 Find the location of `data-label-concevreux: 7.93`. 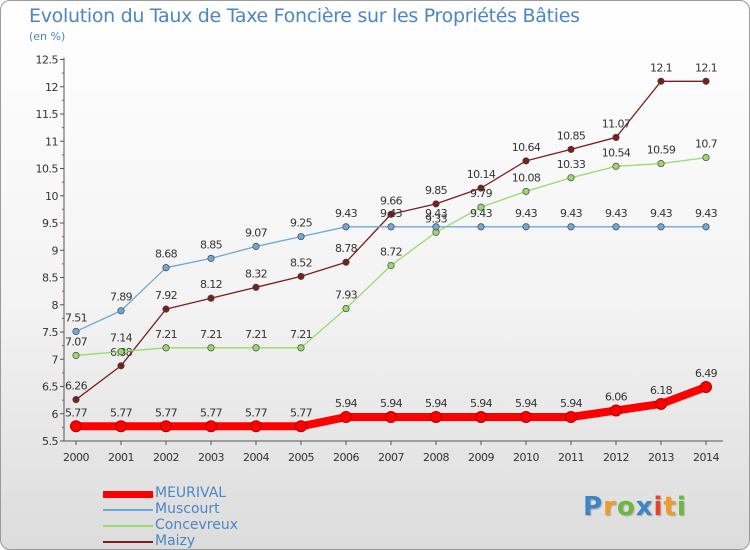

data-label-concevreux: 7.93 is located at coordinates (346, 295).